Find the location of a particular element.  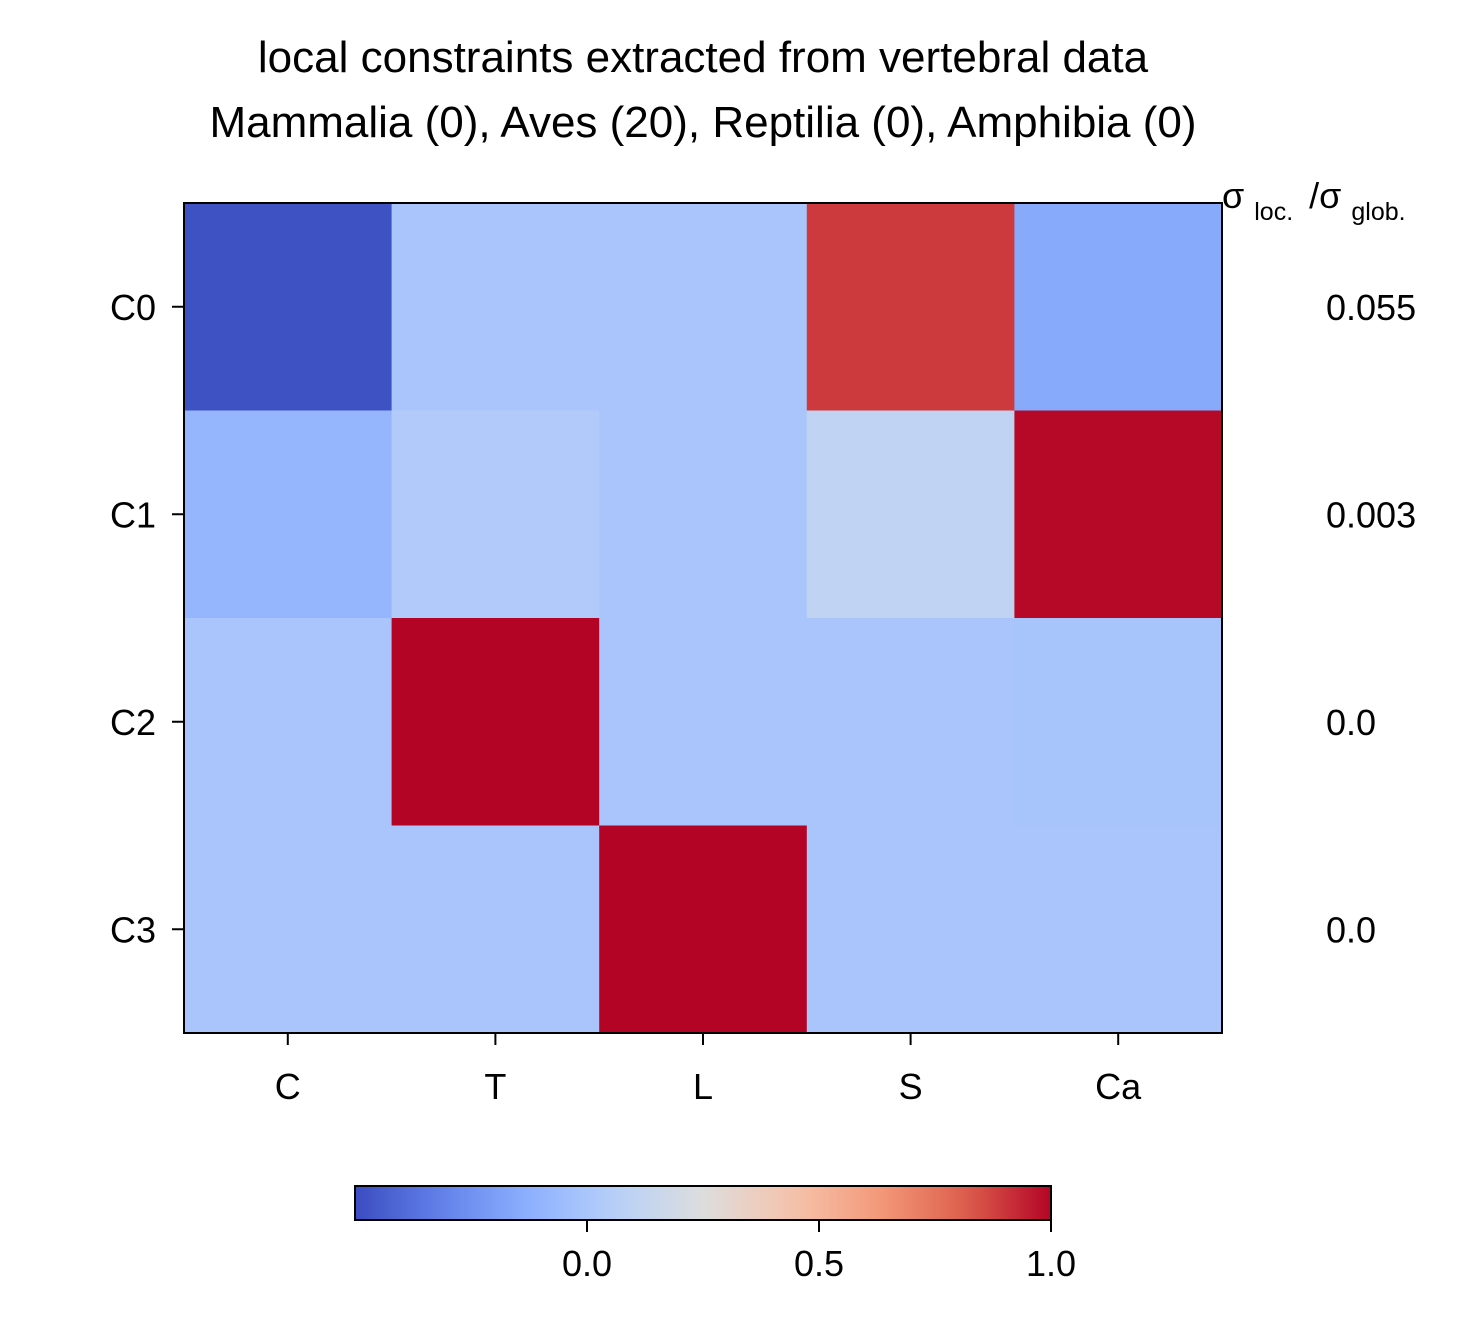

x-tick-label: Ca is located at coordinates (1118, 1086).